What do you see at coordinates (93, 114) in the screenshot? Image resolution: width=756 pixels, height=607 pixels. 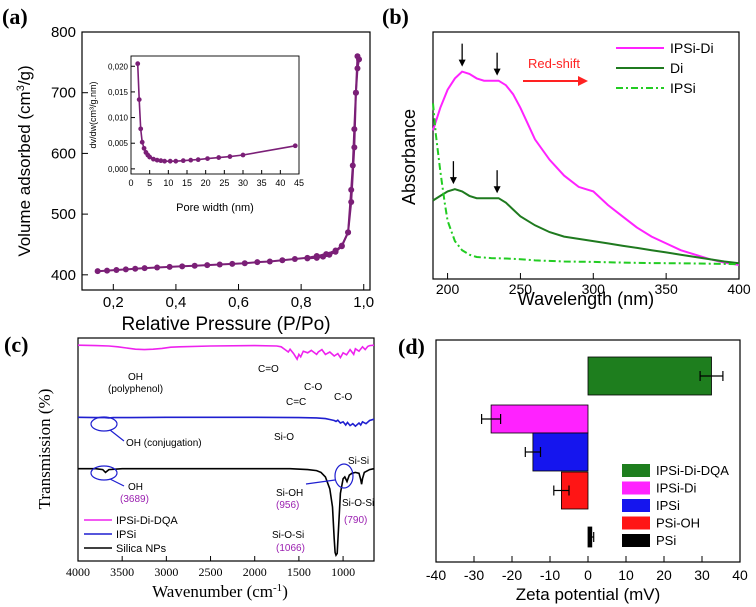 I see `inset-ylabel: dv/dw(cm³/g.nm)` at bounding box center [93, 114].